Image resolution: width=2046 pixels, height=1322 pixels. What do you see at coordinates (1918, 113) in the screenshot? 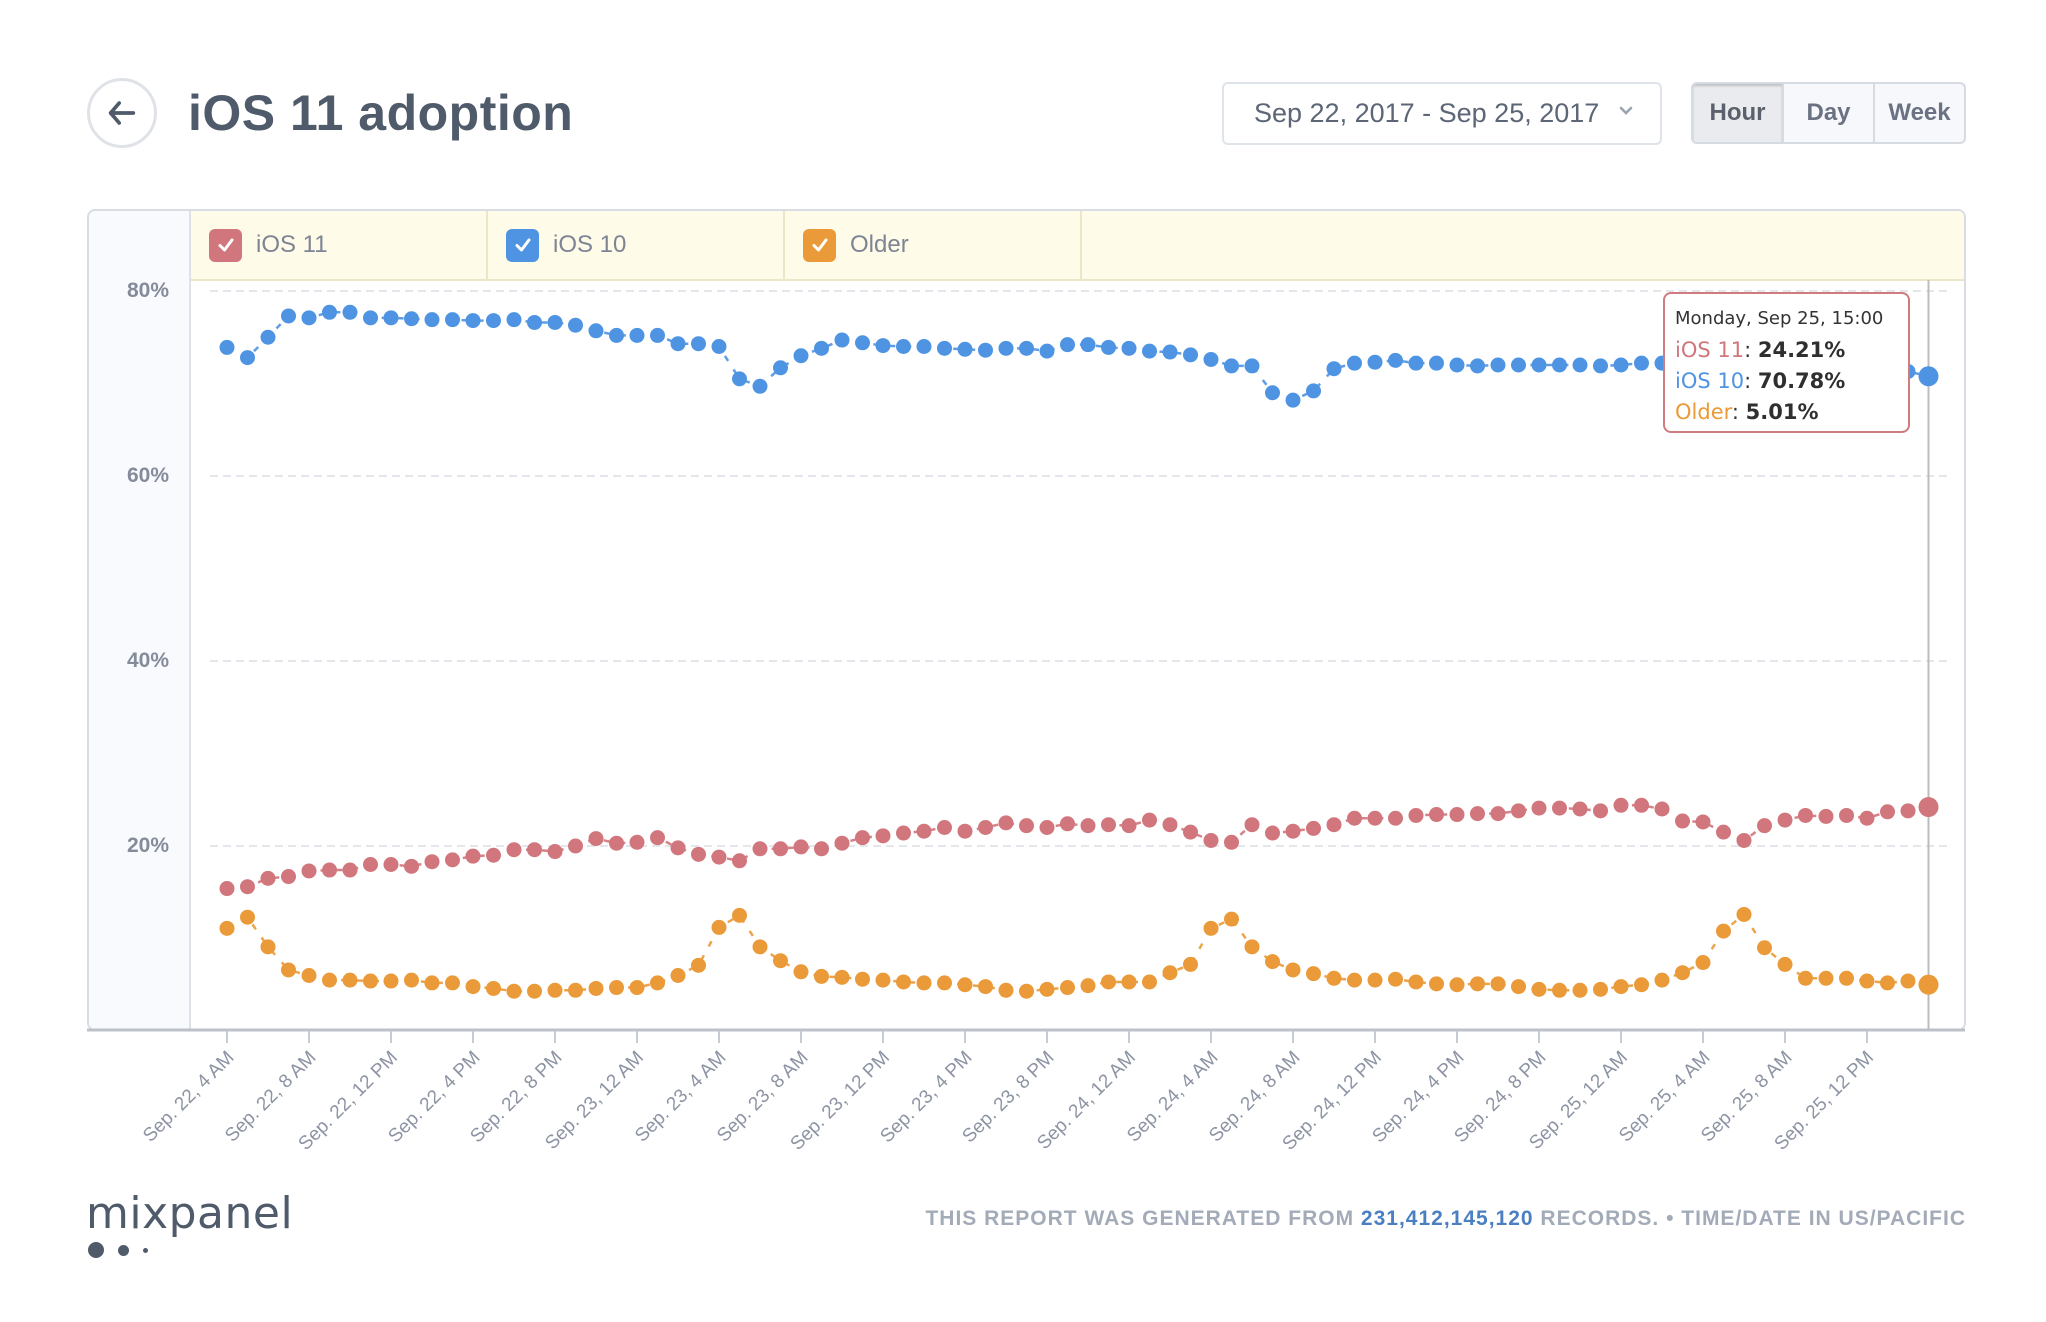
I see `granularity-week-button: Week` at bounding box center [1918, 113].